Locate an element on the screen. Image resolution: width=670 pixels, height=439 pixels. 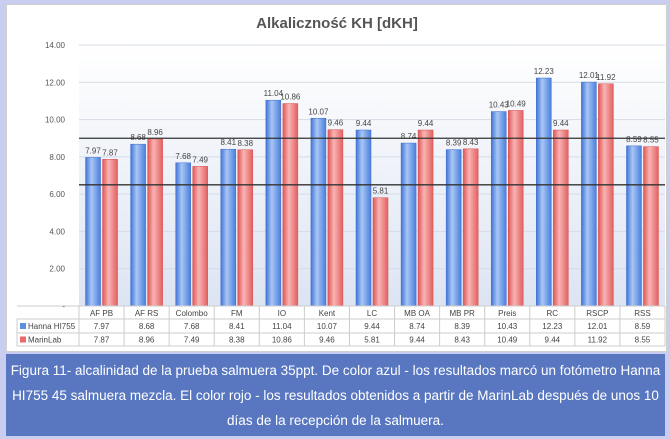
category-label: FM is located at coordinates (237, 313).